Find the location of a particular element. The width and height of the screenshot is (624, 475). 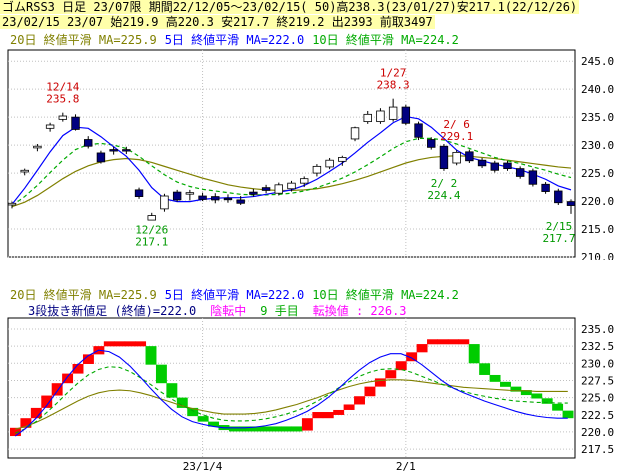

y-tick-label: 217.5 is located at coordinates (597, 449).